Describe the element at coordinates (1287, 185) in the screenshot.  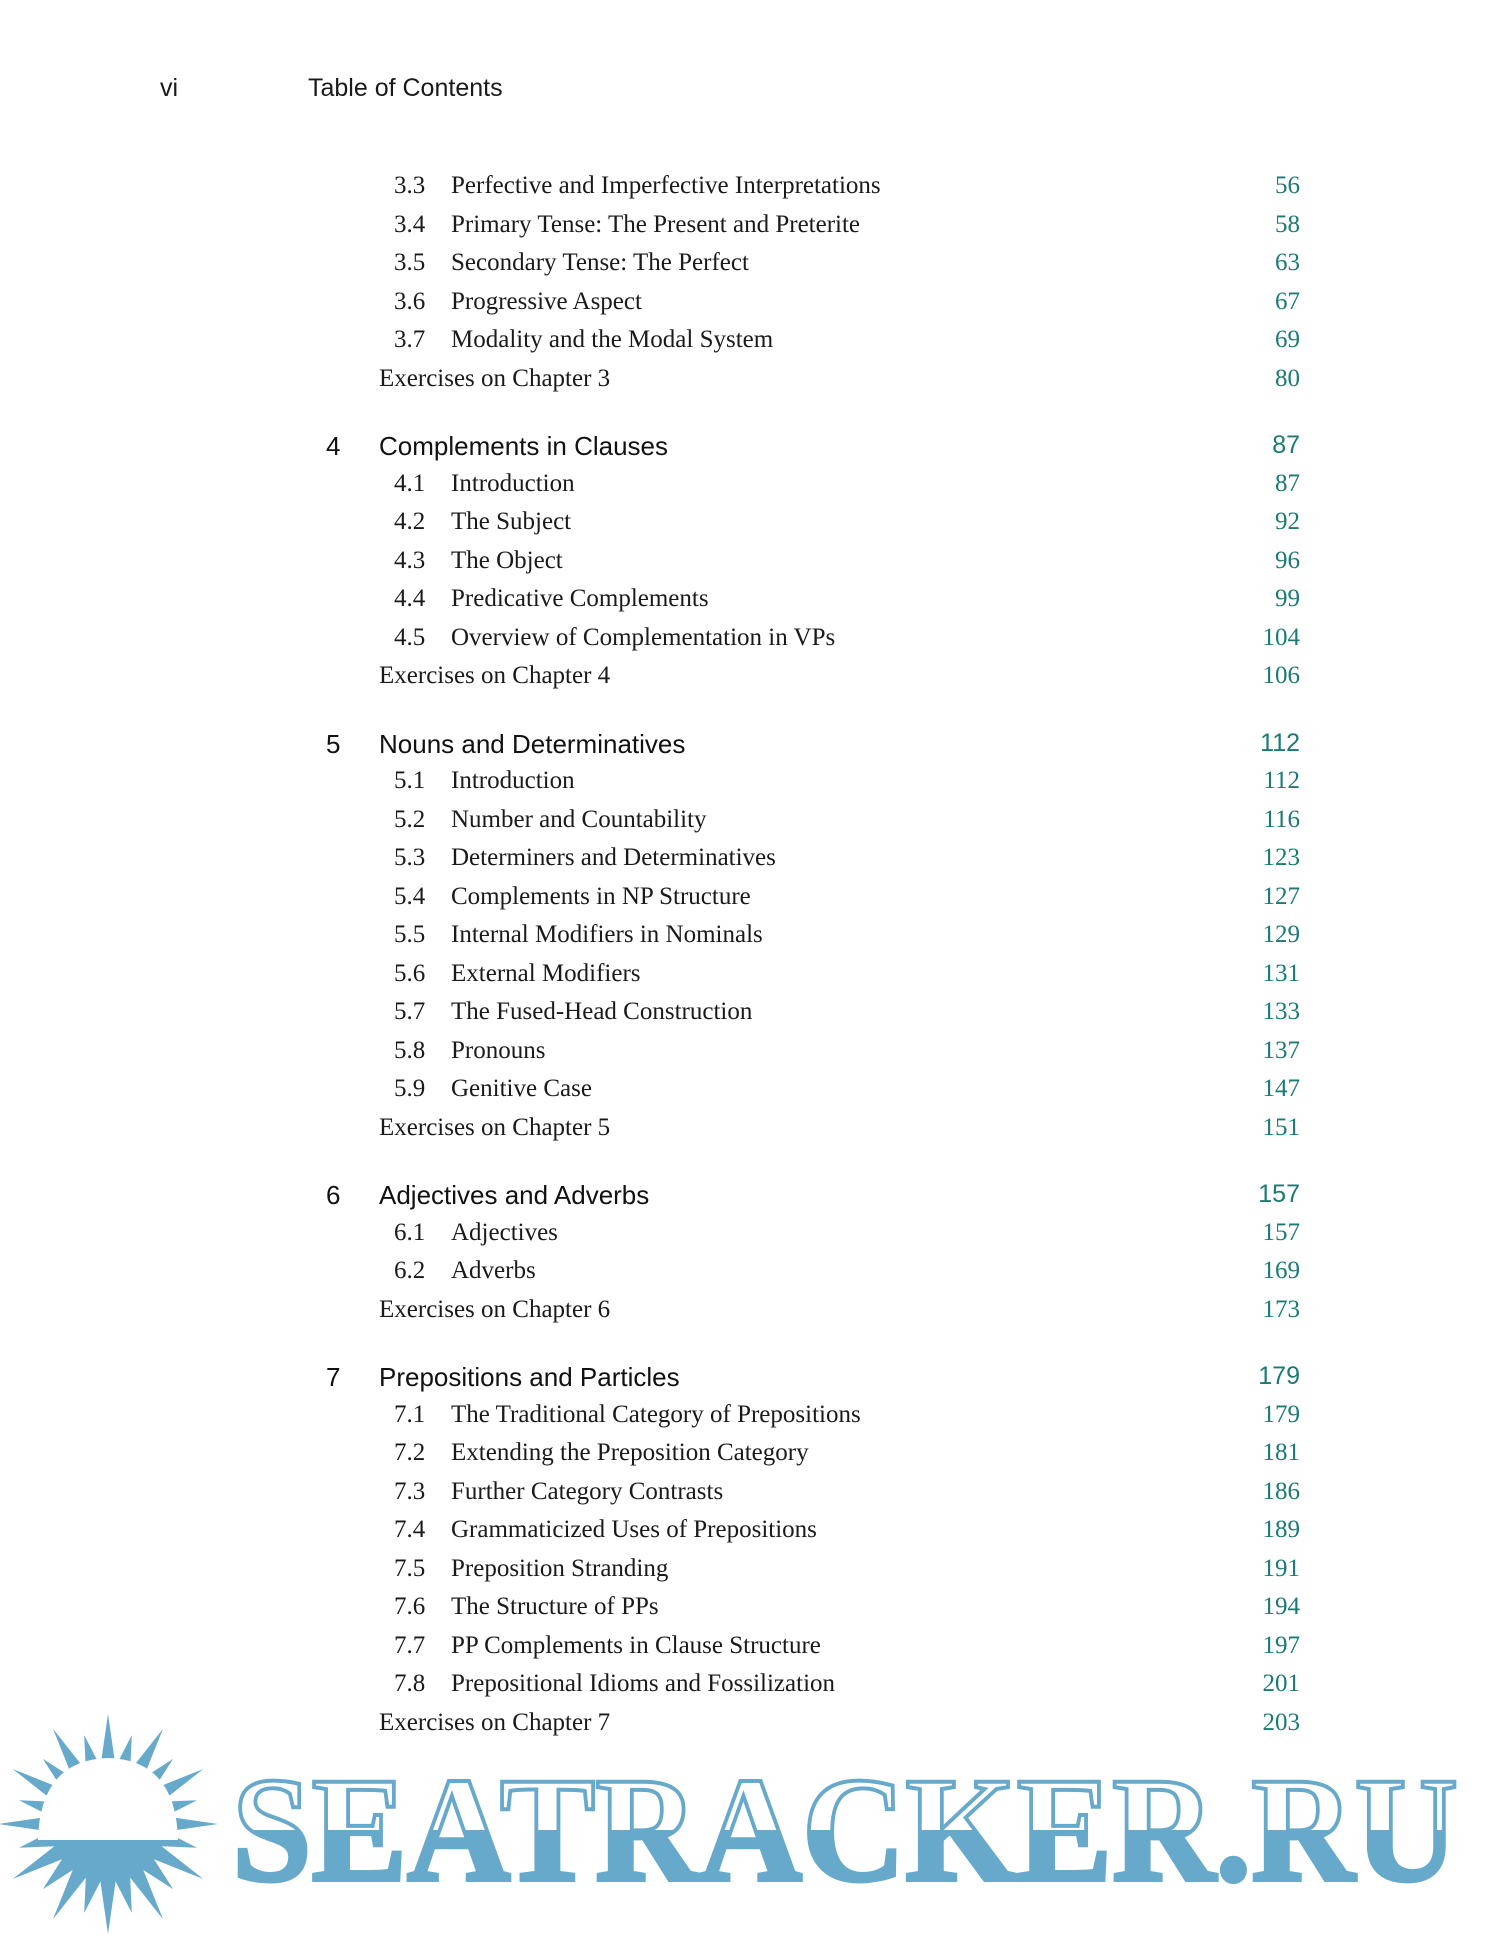
I see `page-number: 56` at that location.